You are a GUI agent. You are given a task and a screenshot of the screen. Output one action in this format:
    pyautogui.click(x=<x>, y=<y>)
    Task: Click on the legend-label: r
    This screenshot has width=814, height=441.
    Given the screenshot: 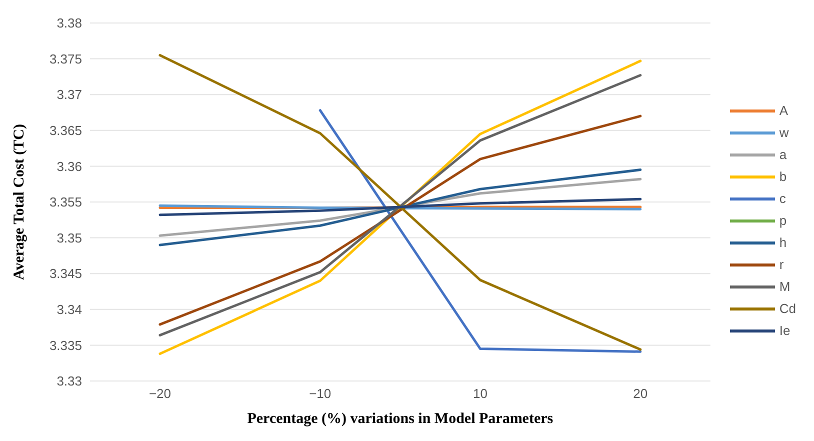 What is the action you would take?
    pyautogui.click(x=781, y=264)
    